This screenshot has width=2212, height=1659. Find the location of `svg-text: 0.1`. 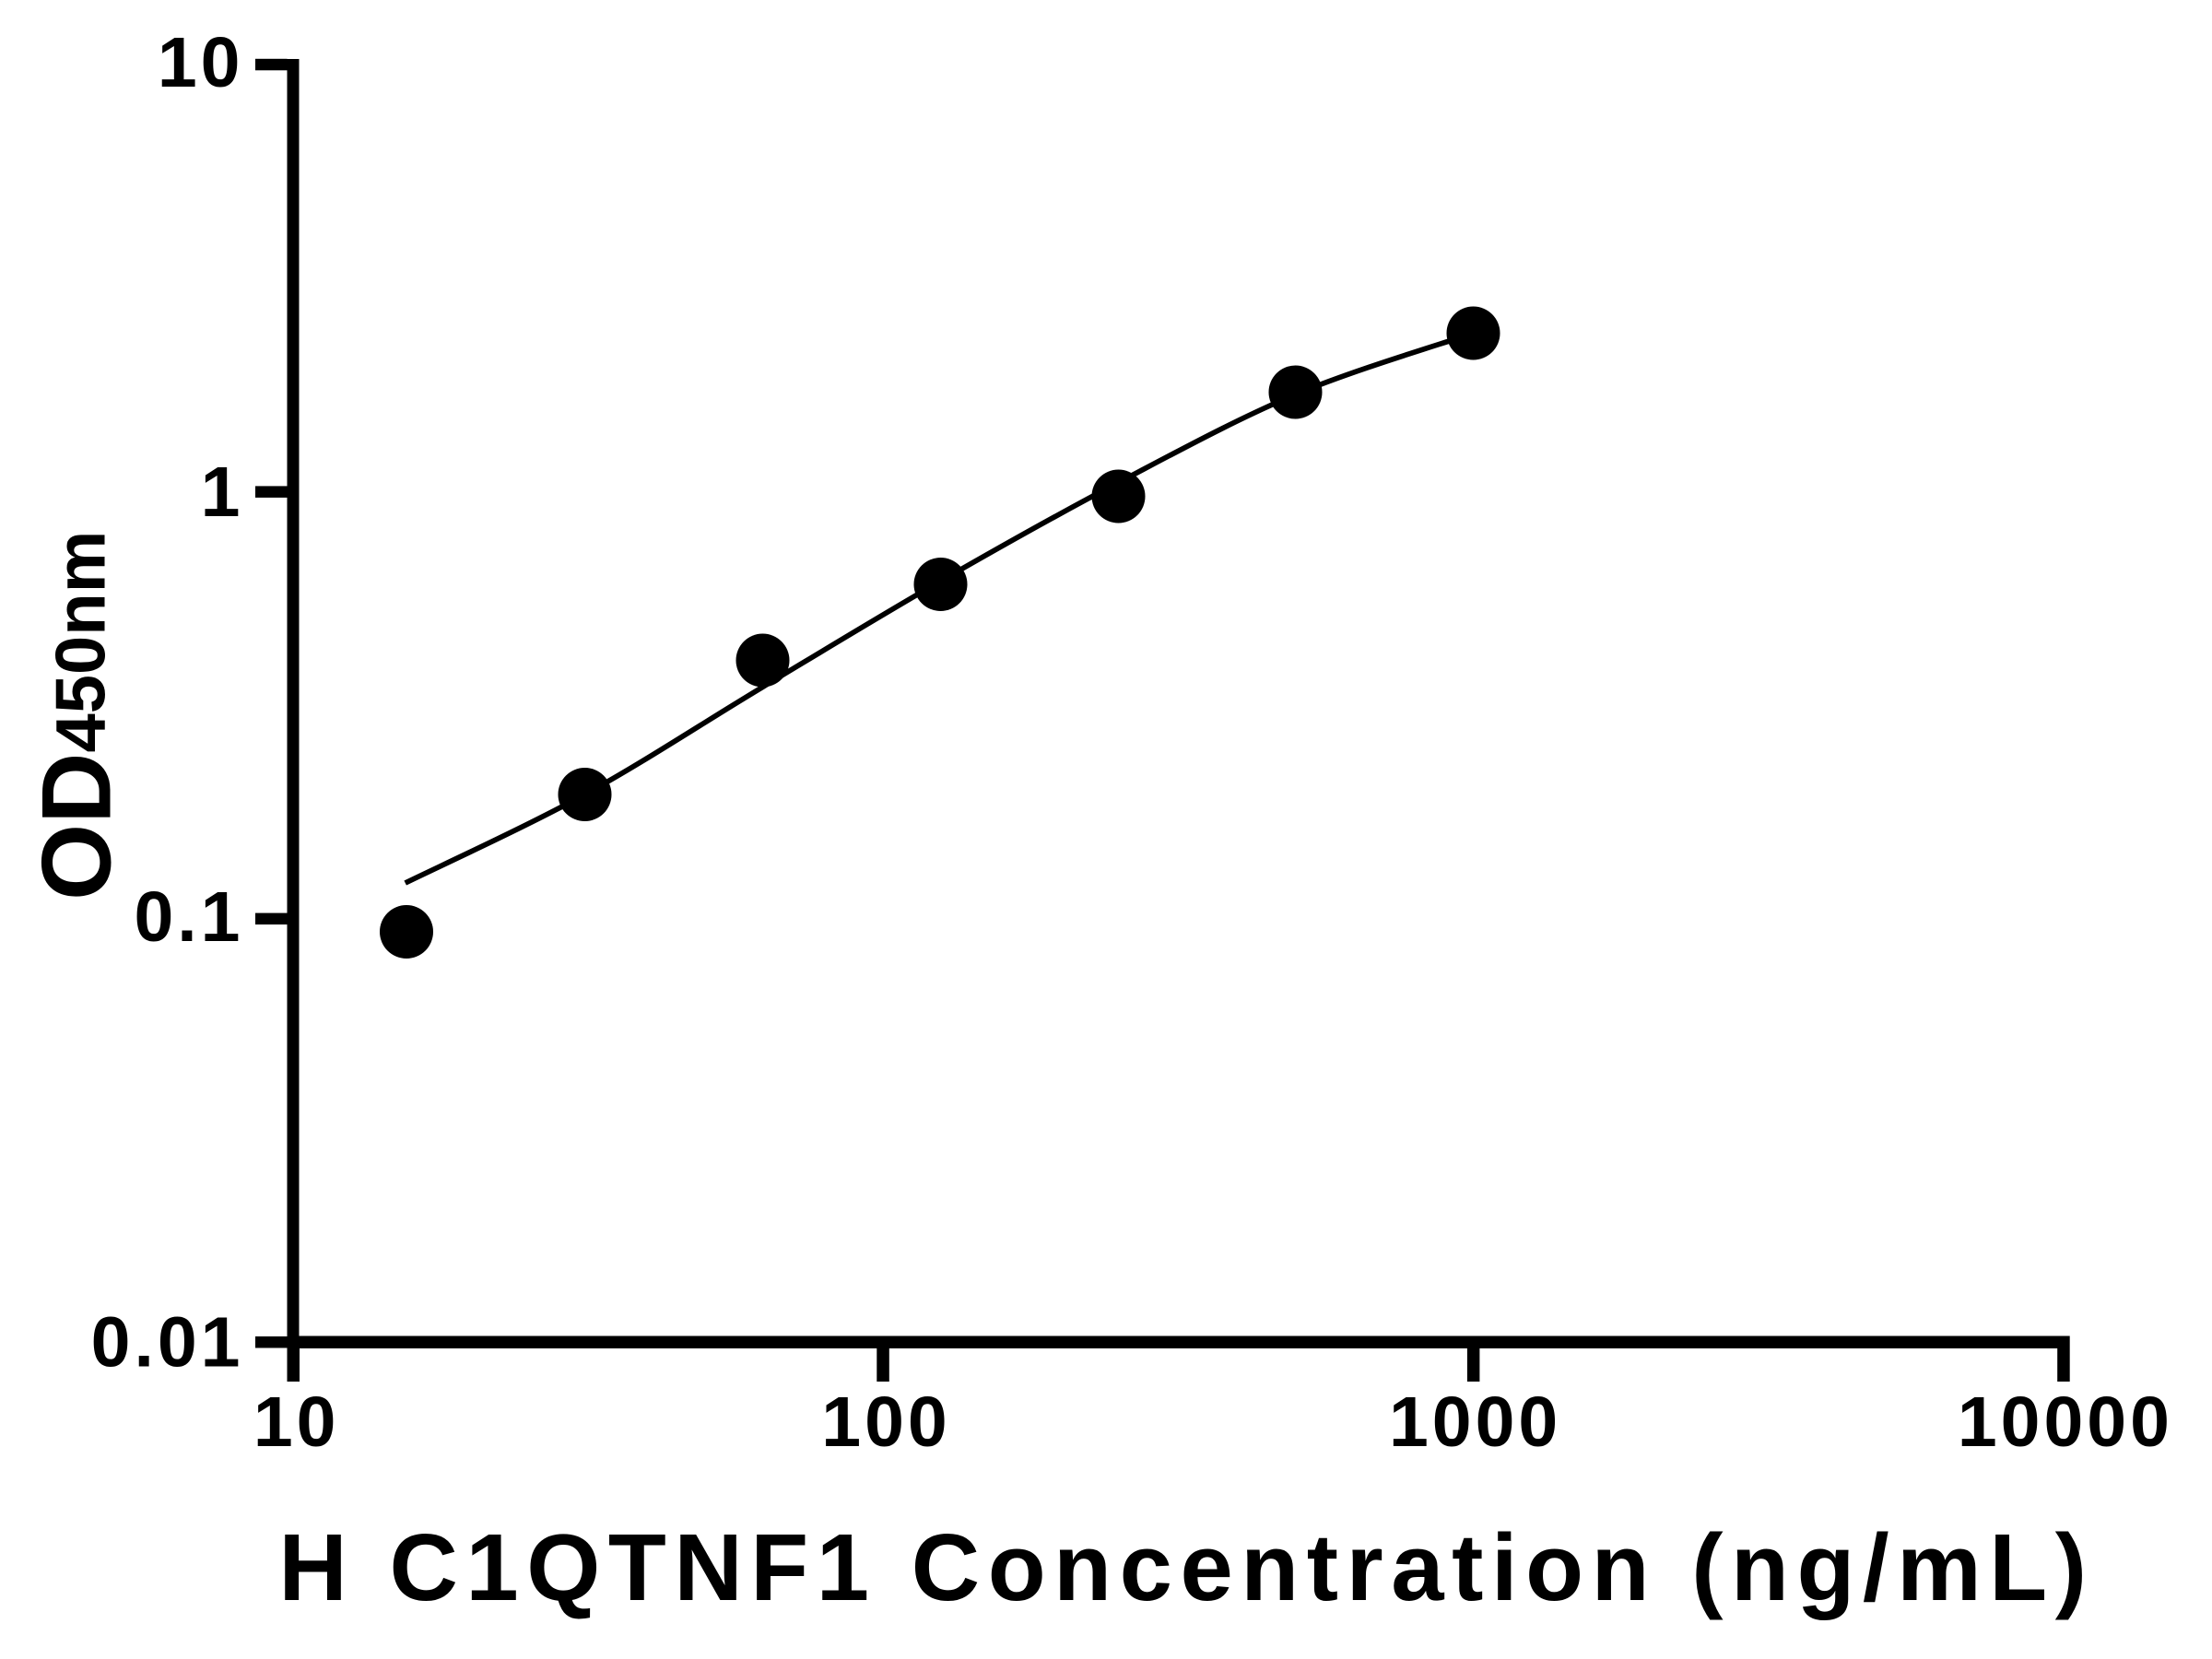

svg-text: 0.1 is located at coordinates (188, 917).